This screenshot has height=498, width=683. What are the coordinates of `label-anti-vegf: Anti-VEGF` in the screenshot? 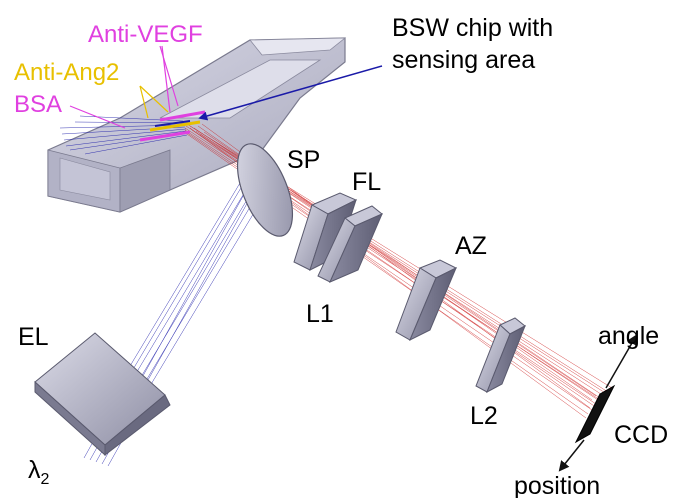 It's located at (145, 34).